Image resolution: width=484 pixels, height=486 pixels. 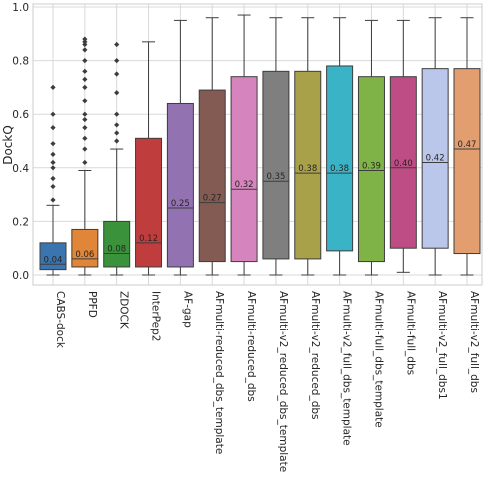 I want to click on x-tick-label: InterPep2, so click(x=156, y=316).